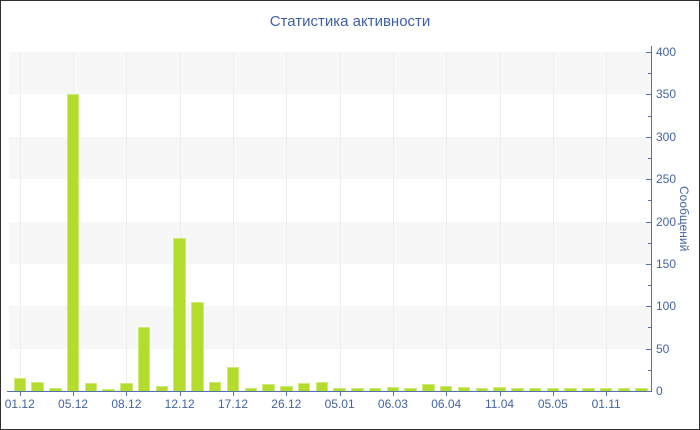 This screenshot has width=700, height=430. What do you see at coordinates (666, 52) in the screenshot?
I see `y-tick-label: 400` at bounding box center [666, 52].